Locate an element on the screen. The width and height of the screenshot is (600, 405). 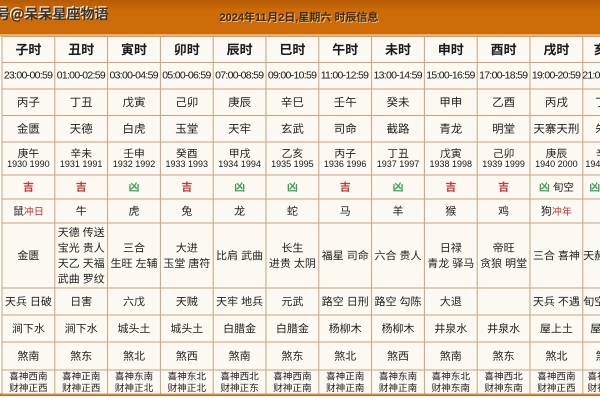
svg-text: 05:00-06:59 is located at coordinates (186, 76).